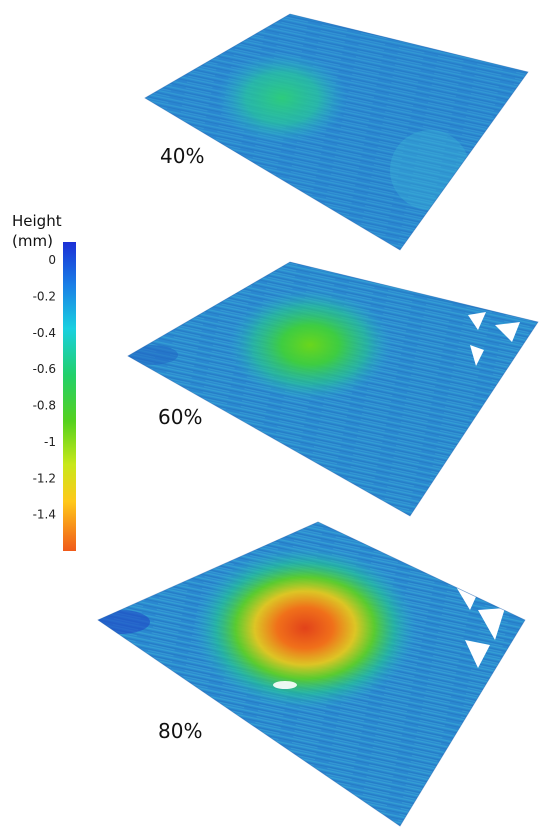 The height and width of the screenshot is (836, 550). What do you see at coordinates (44, 387) in the screenshot?
I see `colorbar-ticks: 0 -0.2 -0.4 -0.6 -0.8 -1 -1.2 -1.4` at bounding box center [44, 387].